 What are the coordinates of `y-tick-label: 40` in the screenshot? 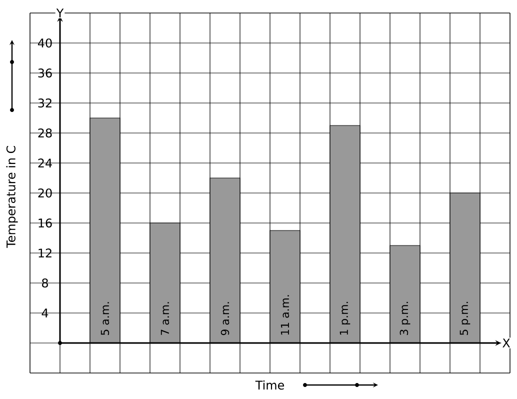 It's located at (45, 43).